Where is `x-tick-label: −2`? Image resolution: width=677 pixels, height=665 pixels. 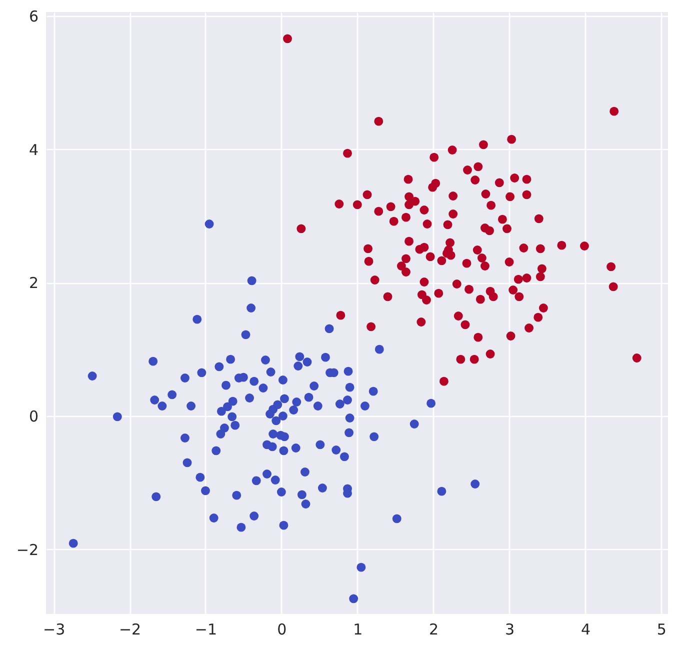
x-tick-label: −2 is located at coordinates (130, 629).